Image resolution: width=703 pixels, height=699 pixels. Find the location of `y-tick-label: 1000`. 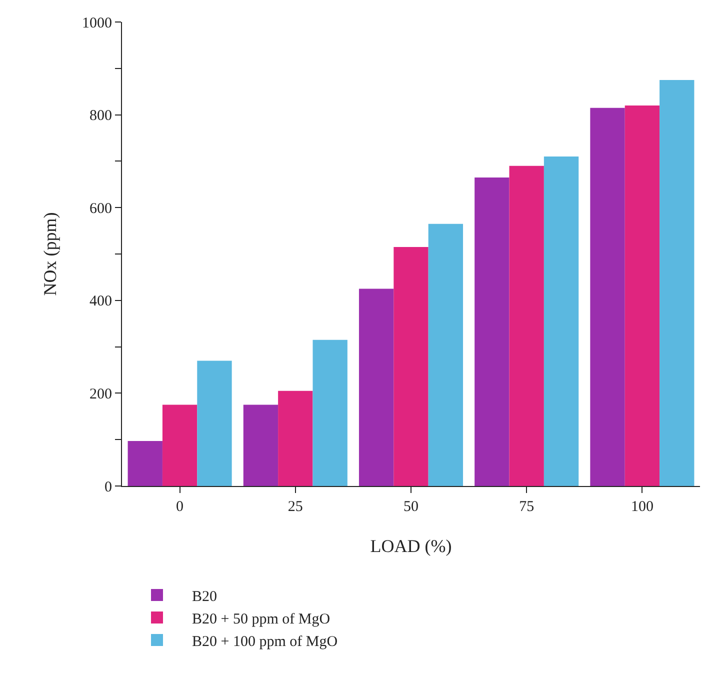

y-tick-label: 1000 is located at coordinates (97, 23).